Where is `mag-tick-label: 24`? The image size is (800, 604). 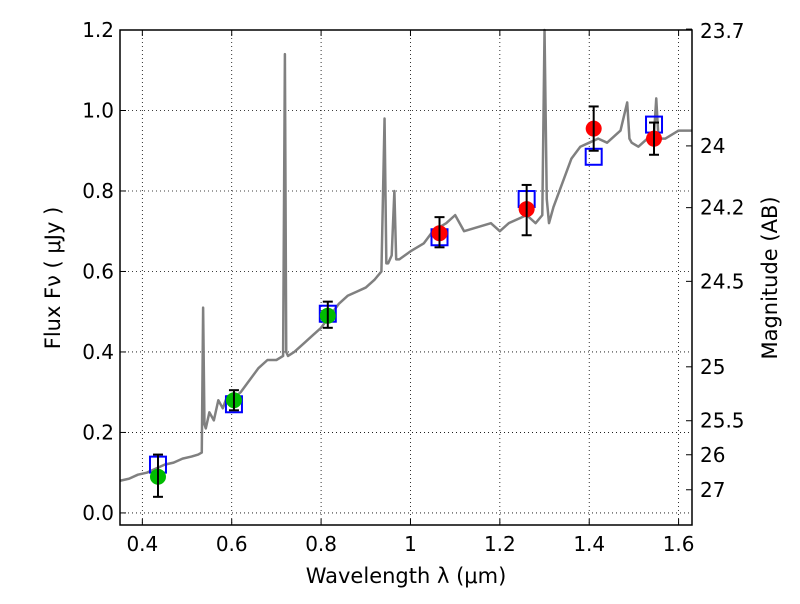
mag-tick-label: 24 is located at coordinates (712, 146).